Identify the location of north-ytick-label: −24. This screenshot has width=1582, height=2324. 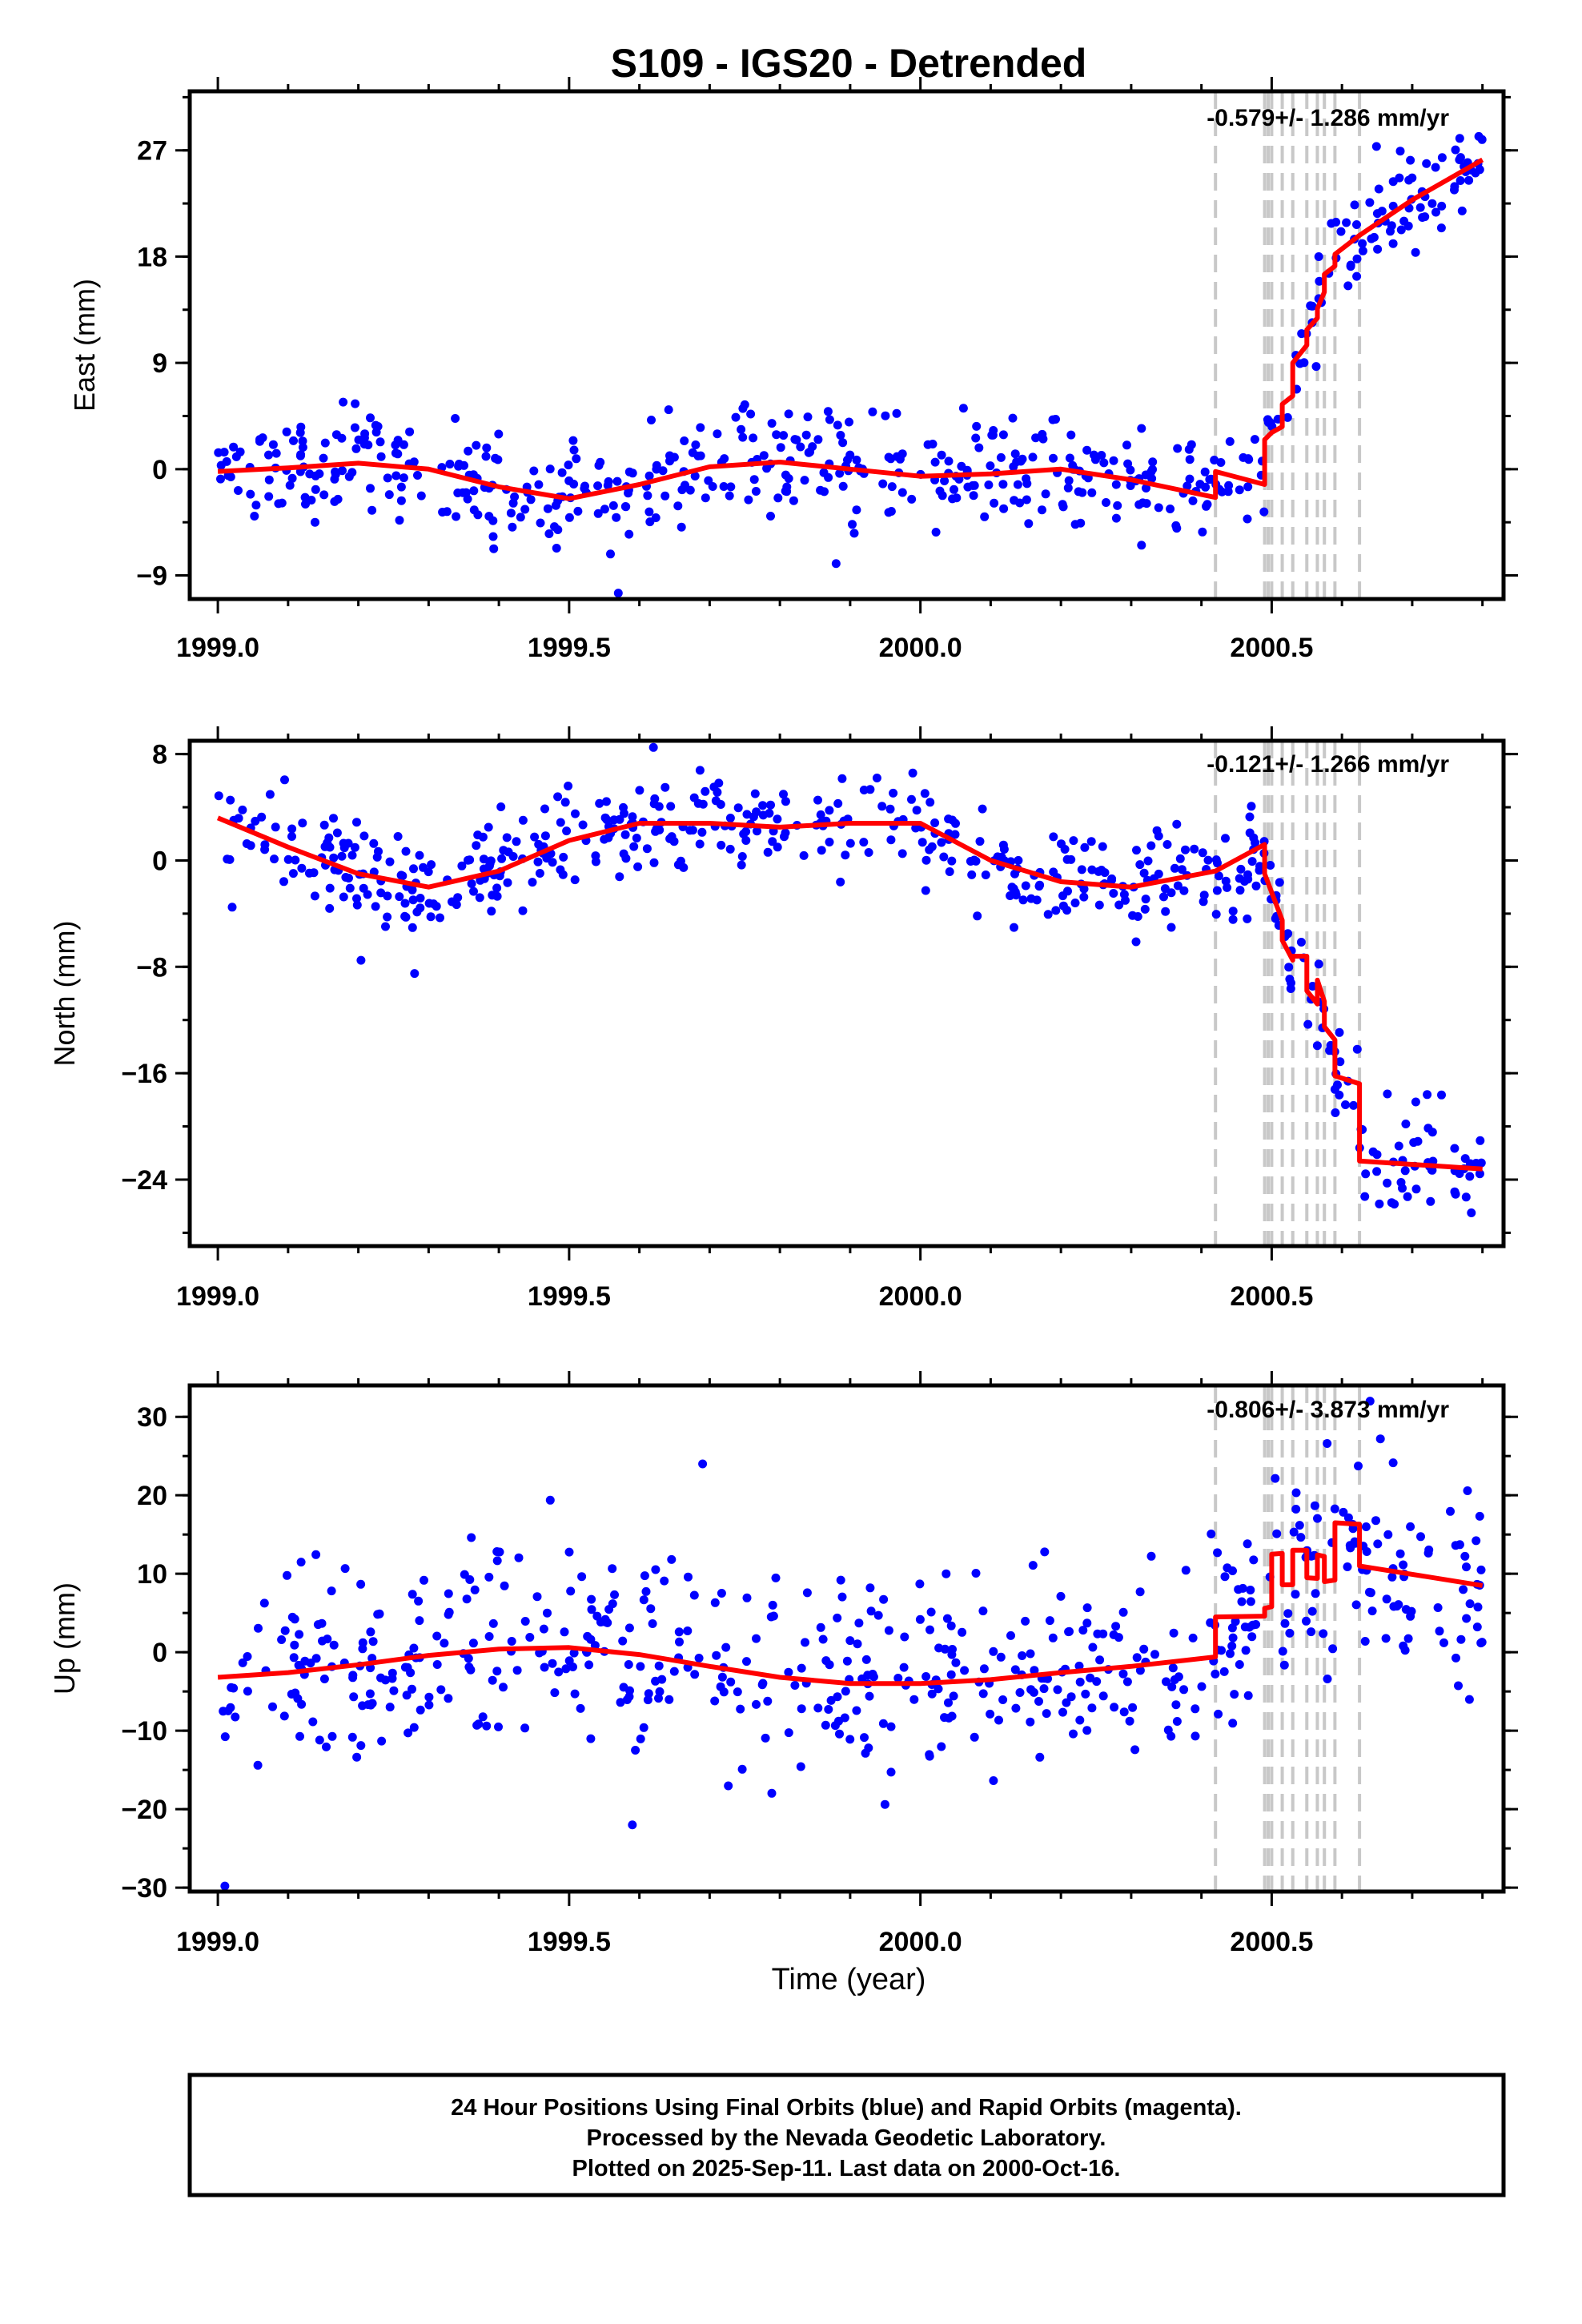
(144, 1180).